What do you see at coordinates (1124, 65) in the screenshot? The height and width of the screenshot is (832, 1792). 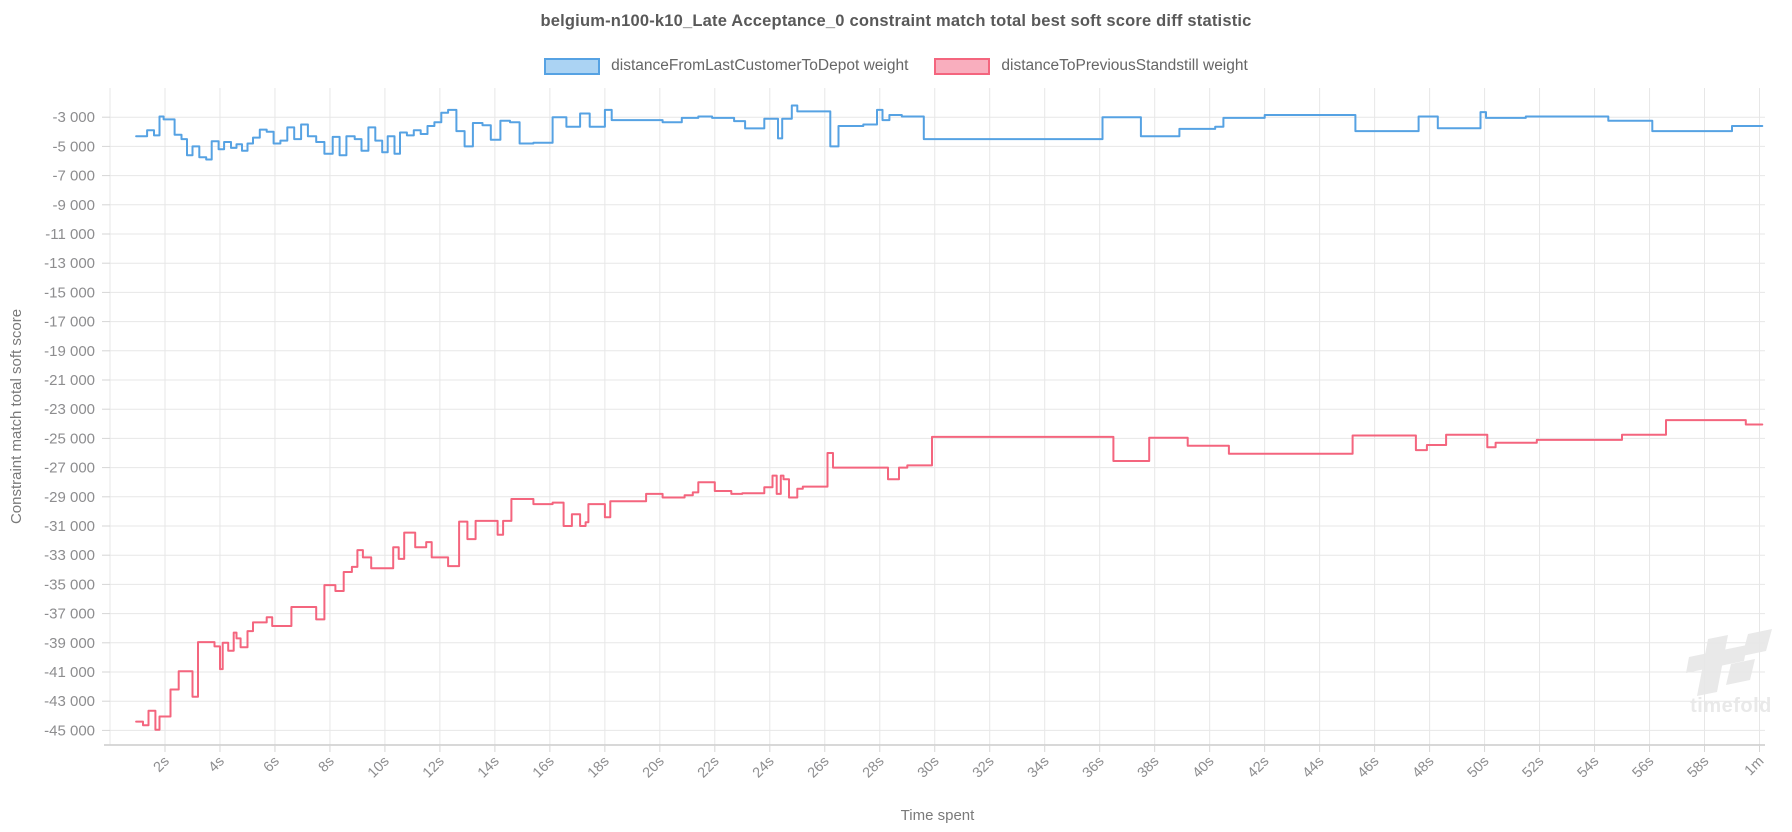 I see `legend-label: distanceToPreviousStandstill weight` at bounding box center [1124, 65].